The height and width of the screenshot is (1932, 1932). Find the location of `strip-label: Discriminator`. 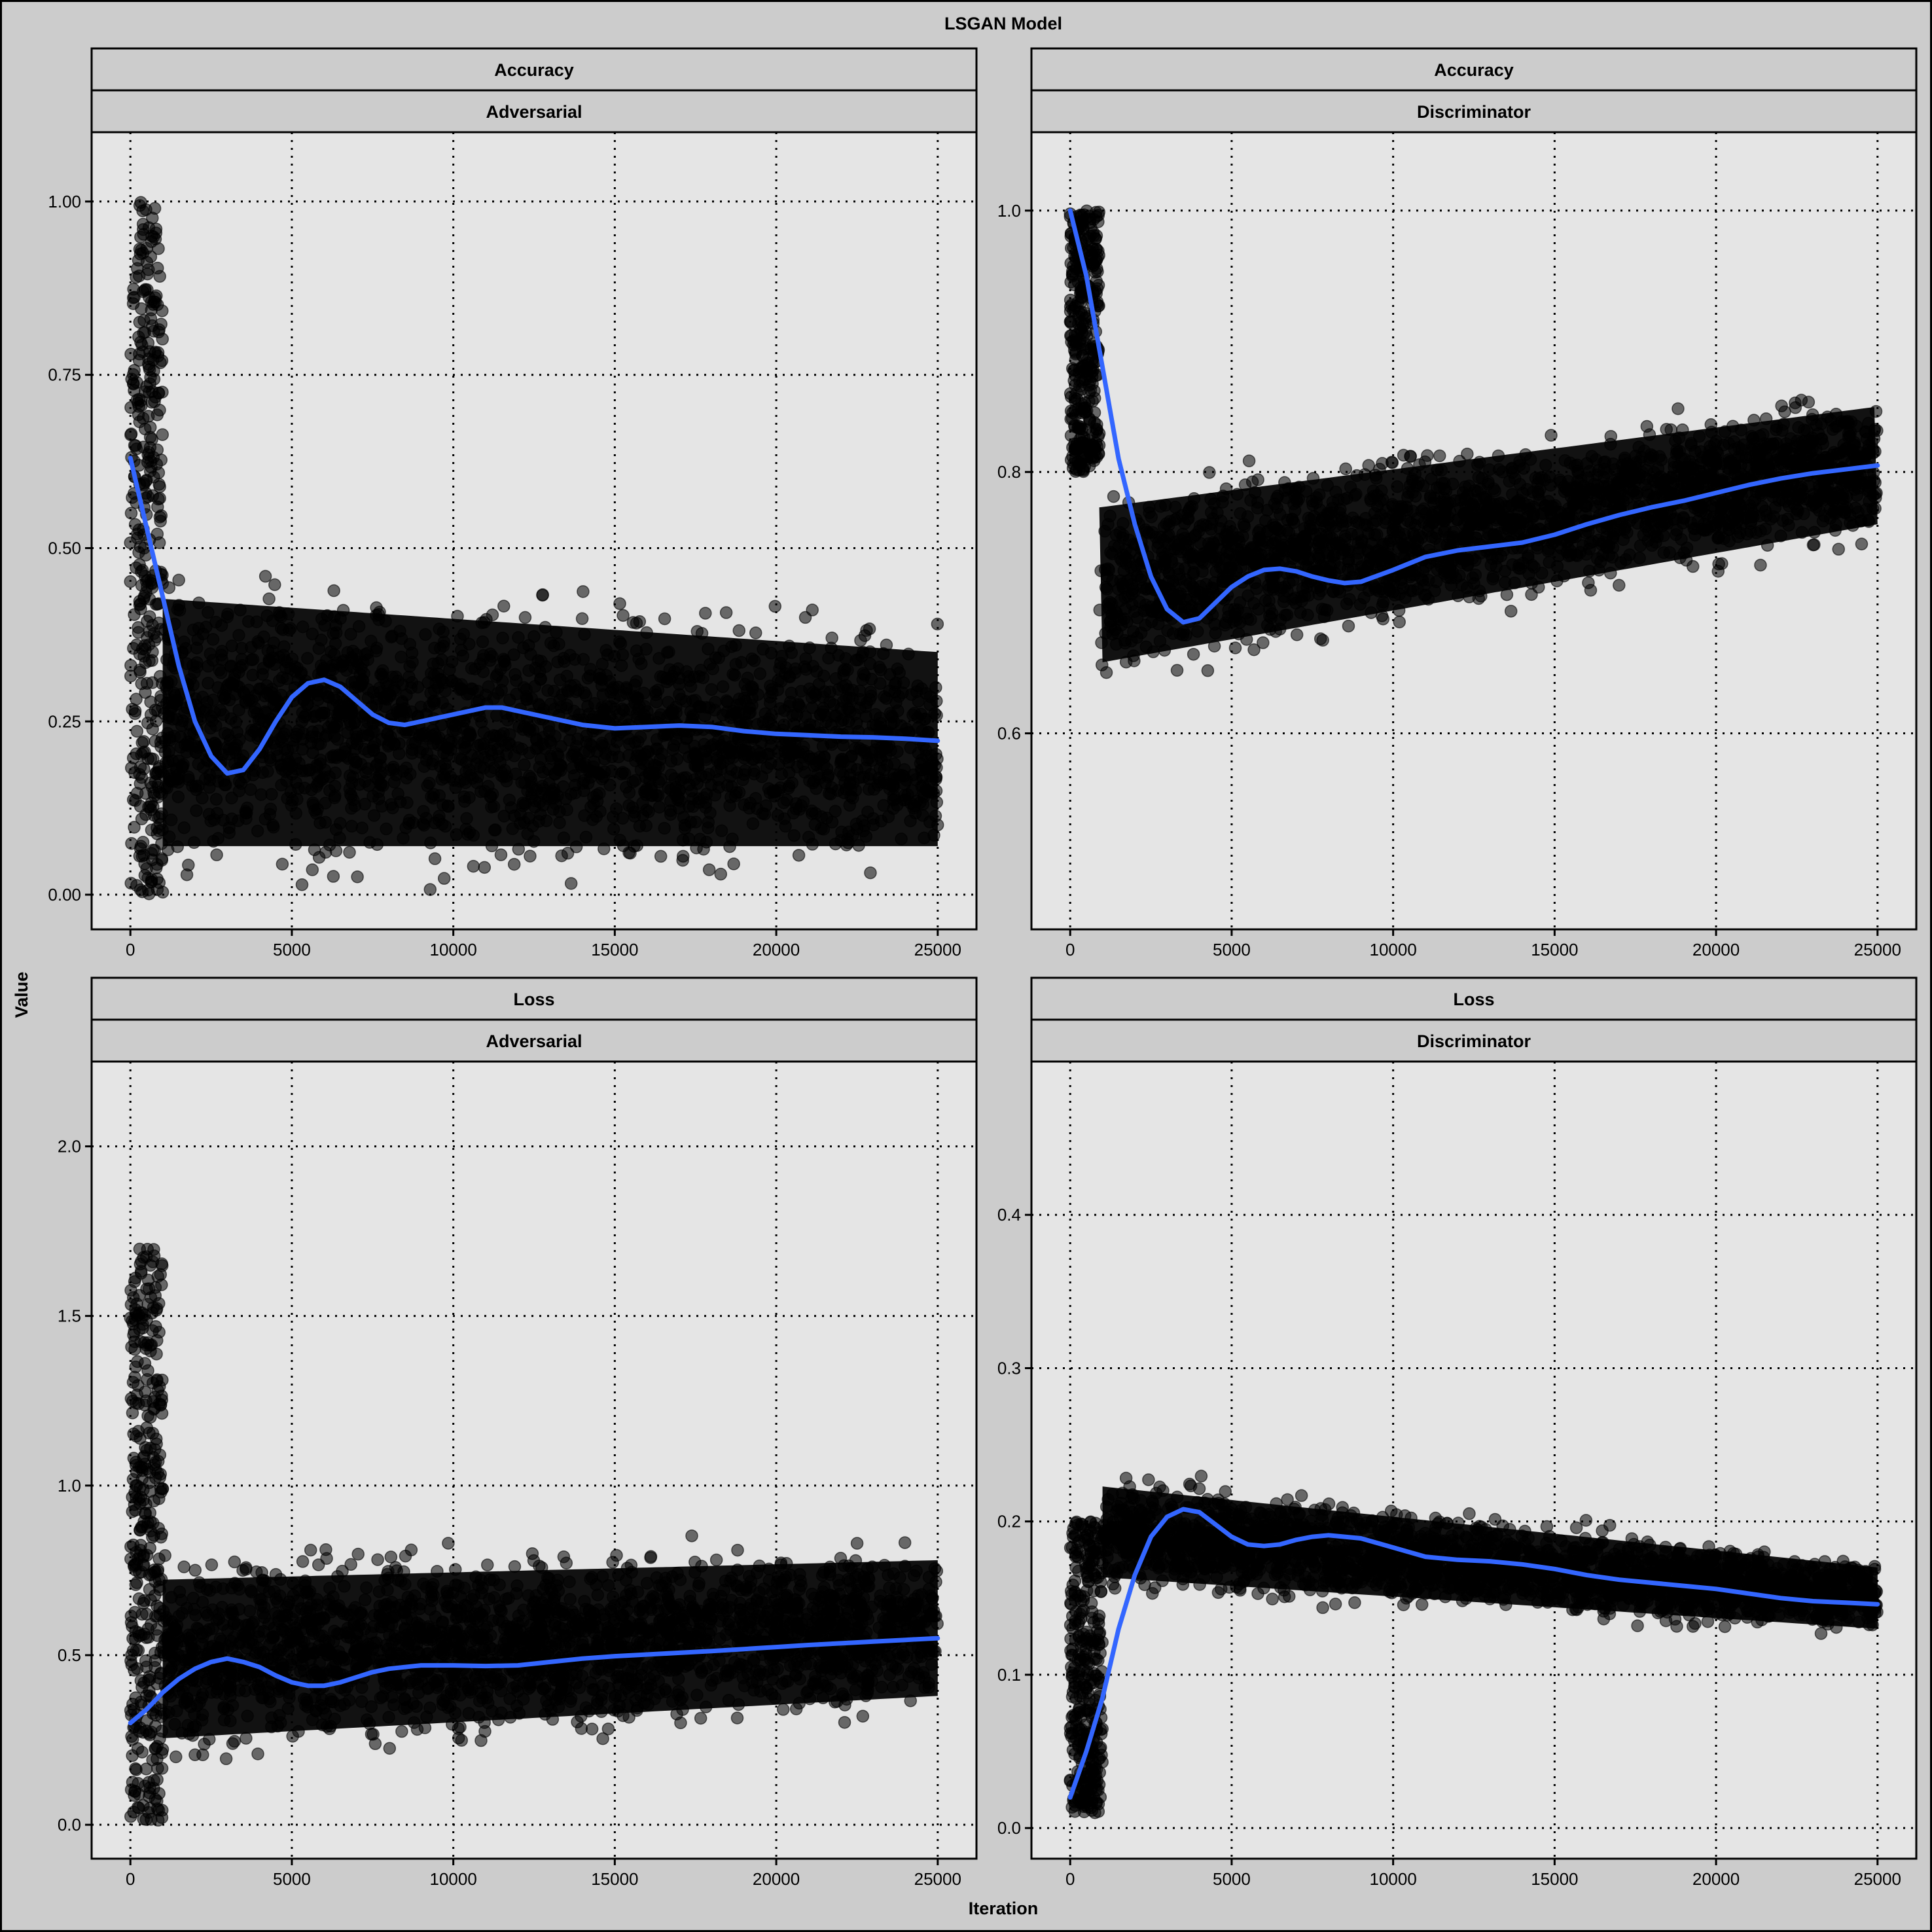

strip-label: Discriminator is located at coordinates (1474, 112).